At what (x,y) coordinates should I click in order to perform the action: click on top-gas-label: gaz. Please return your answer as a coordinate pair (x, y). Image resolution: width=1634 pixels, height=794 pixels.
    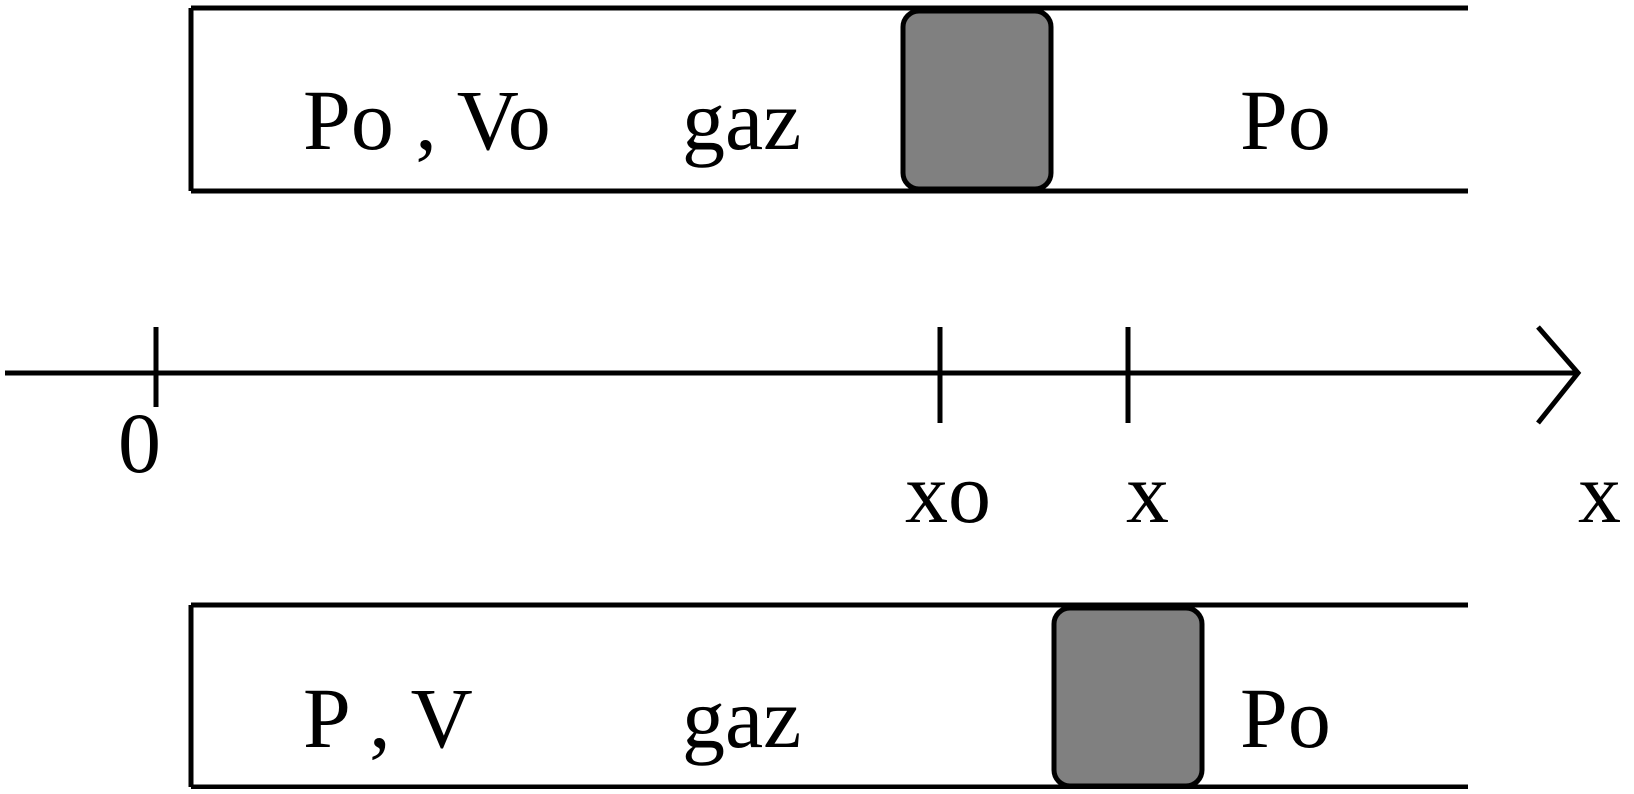
    Looking at the image, I should click on (742, 120).